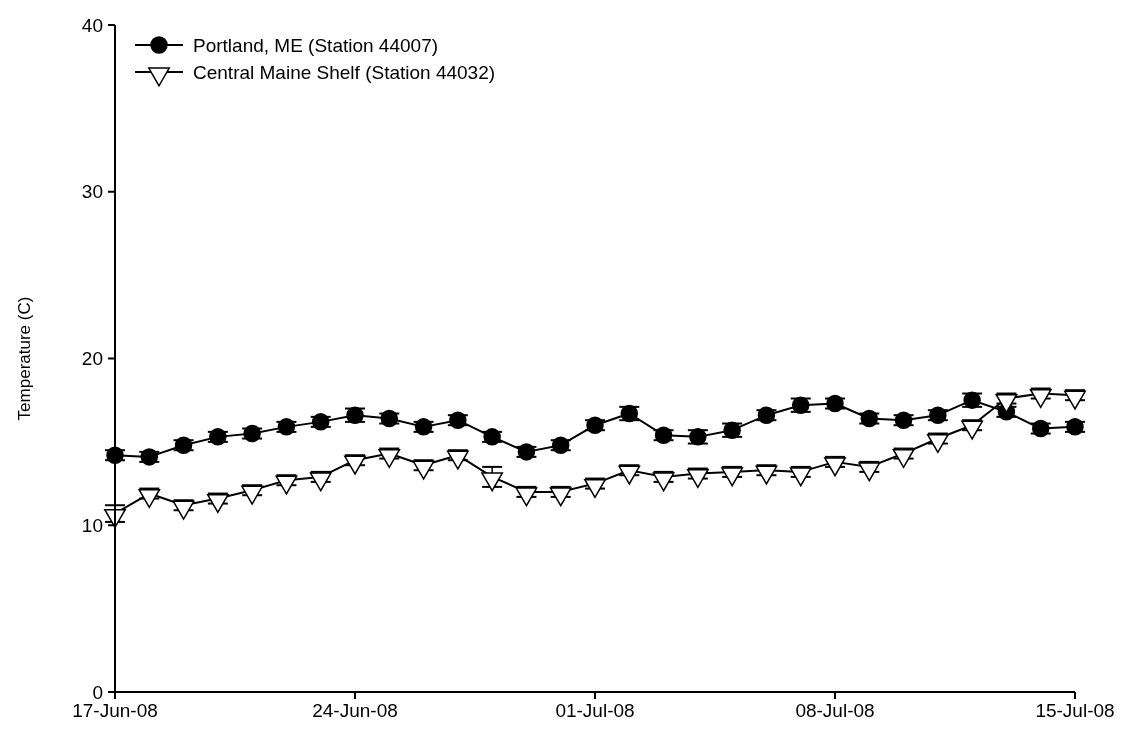  Describe the element at coordinates (92, 192) in the screenshot. I see `y-tick-label: 30` at that location.